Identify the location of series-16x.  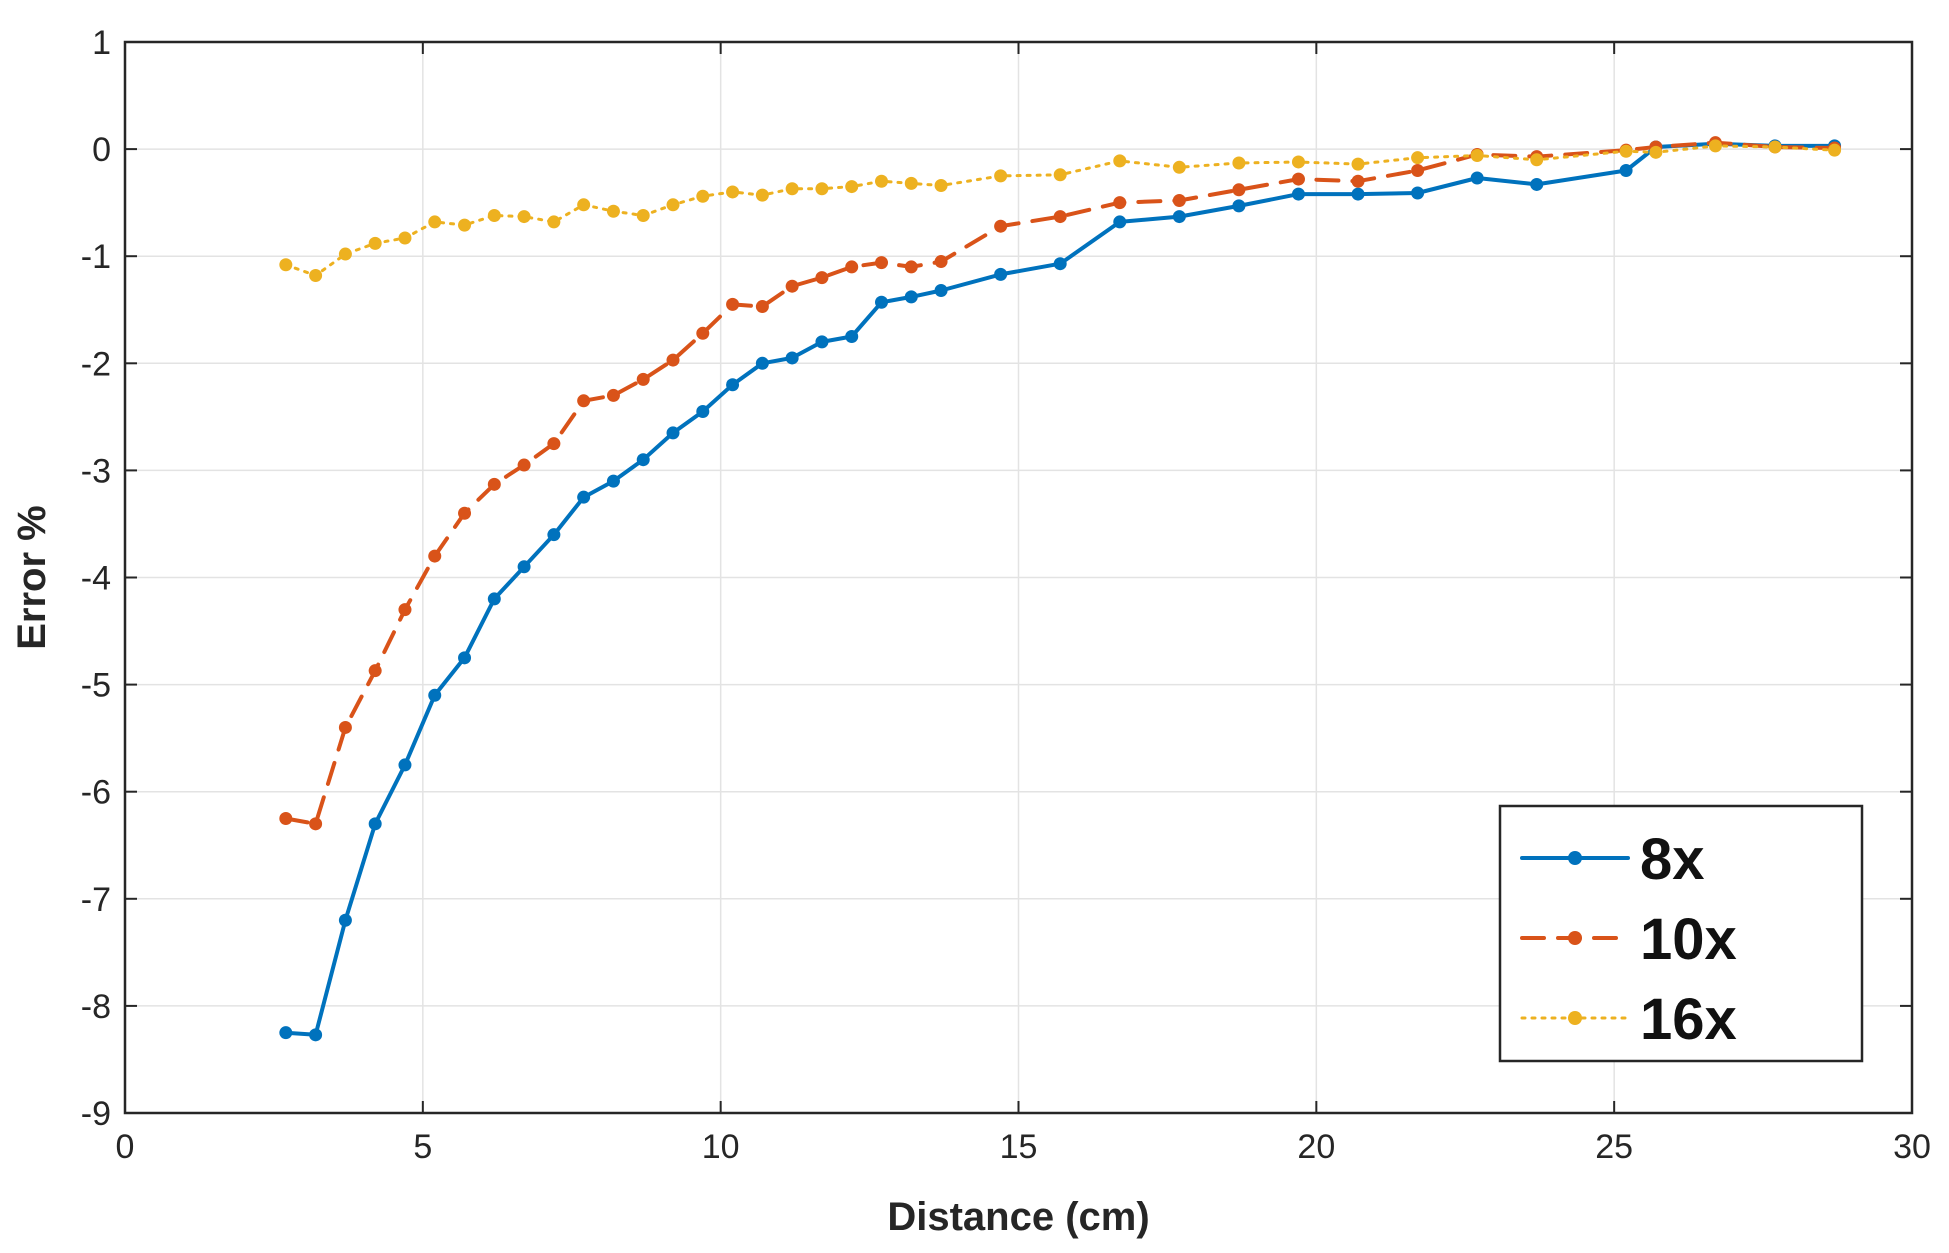
(1060, 210).